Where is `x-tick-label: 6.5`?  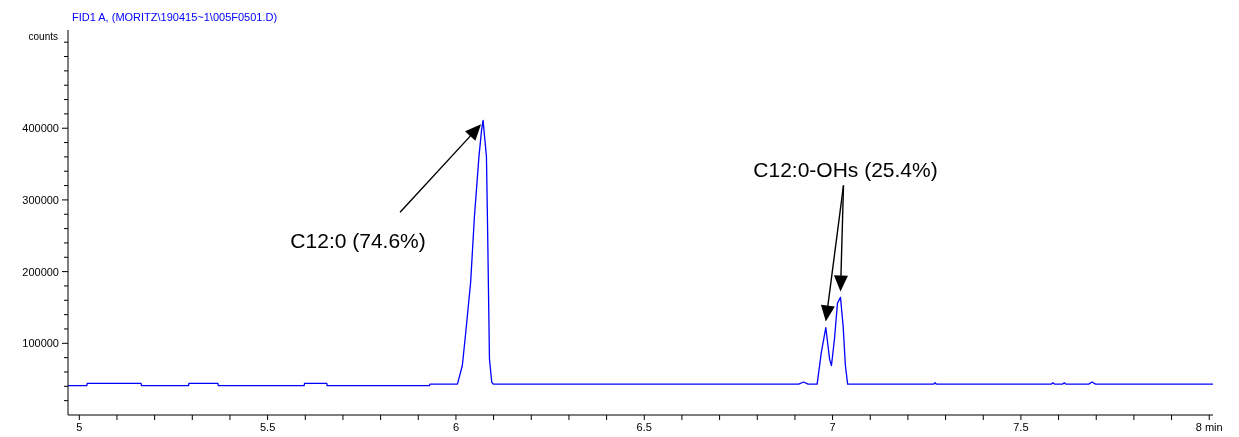 x-tick-label: 6.5 is located at coordinates (644, 427).